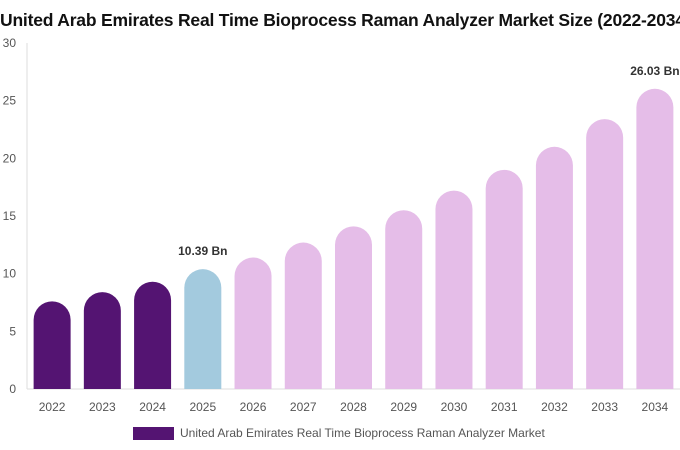  I want to click on y-tick-label: 30, so click(10, 43).